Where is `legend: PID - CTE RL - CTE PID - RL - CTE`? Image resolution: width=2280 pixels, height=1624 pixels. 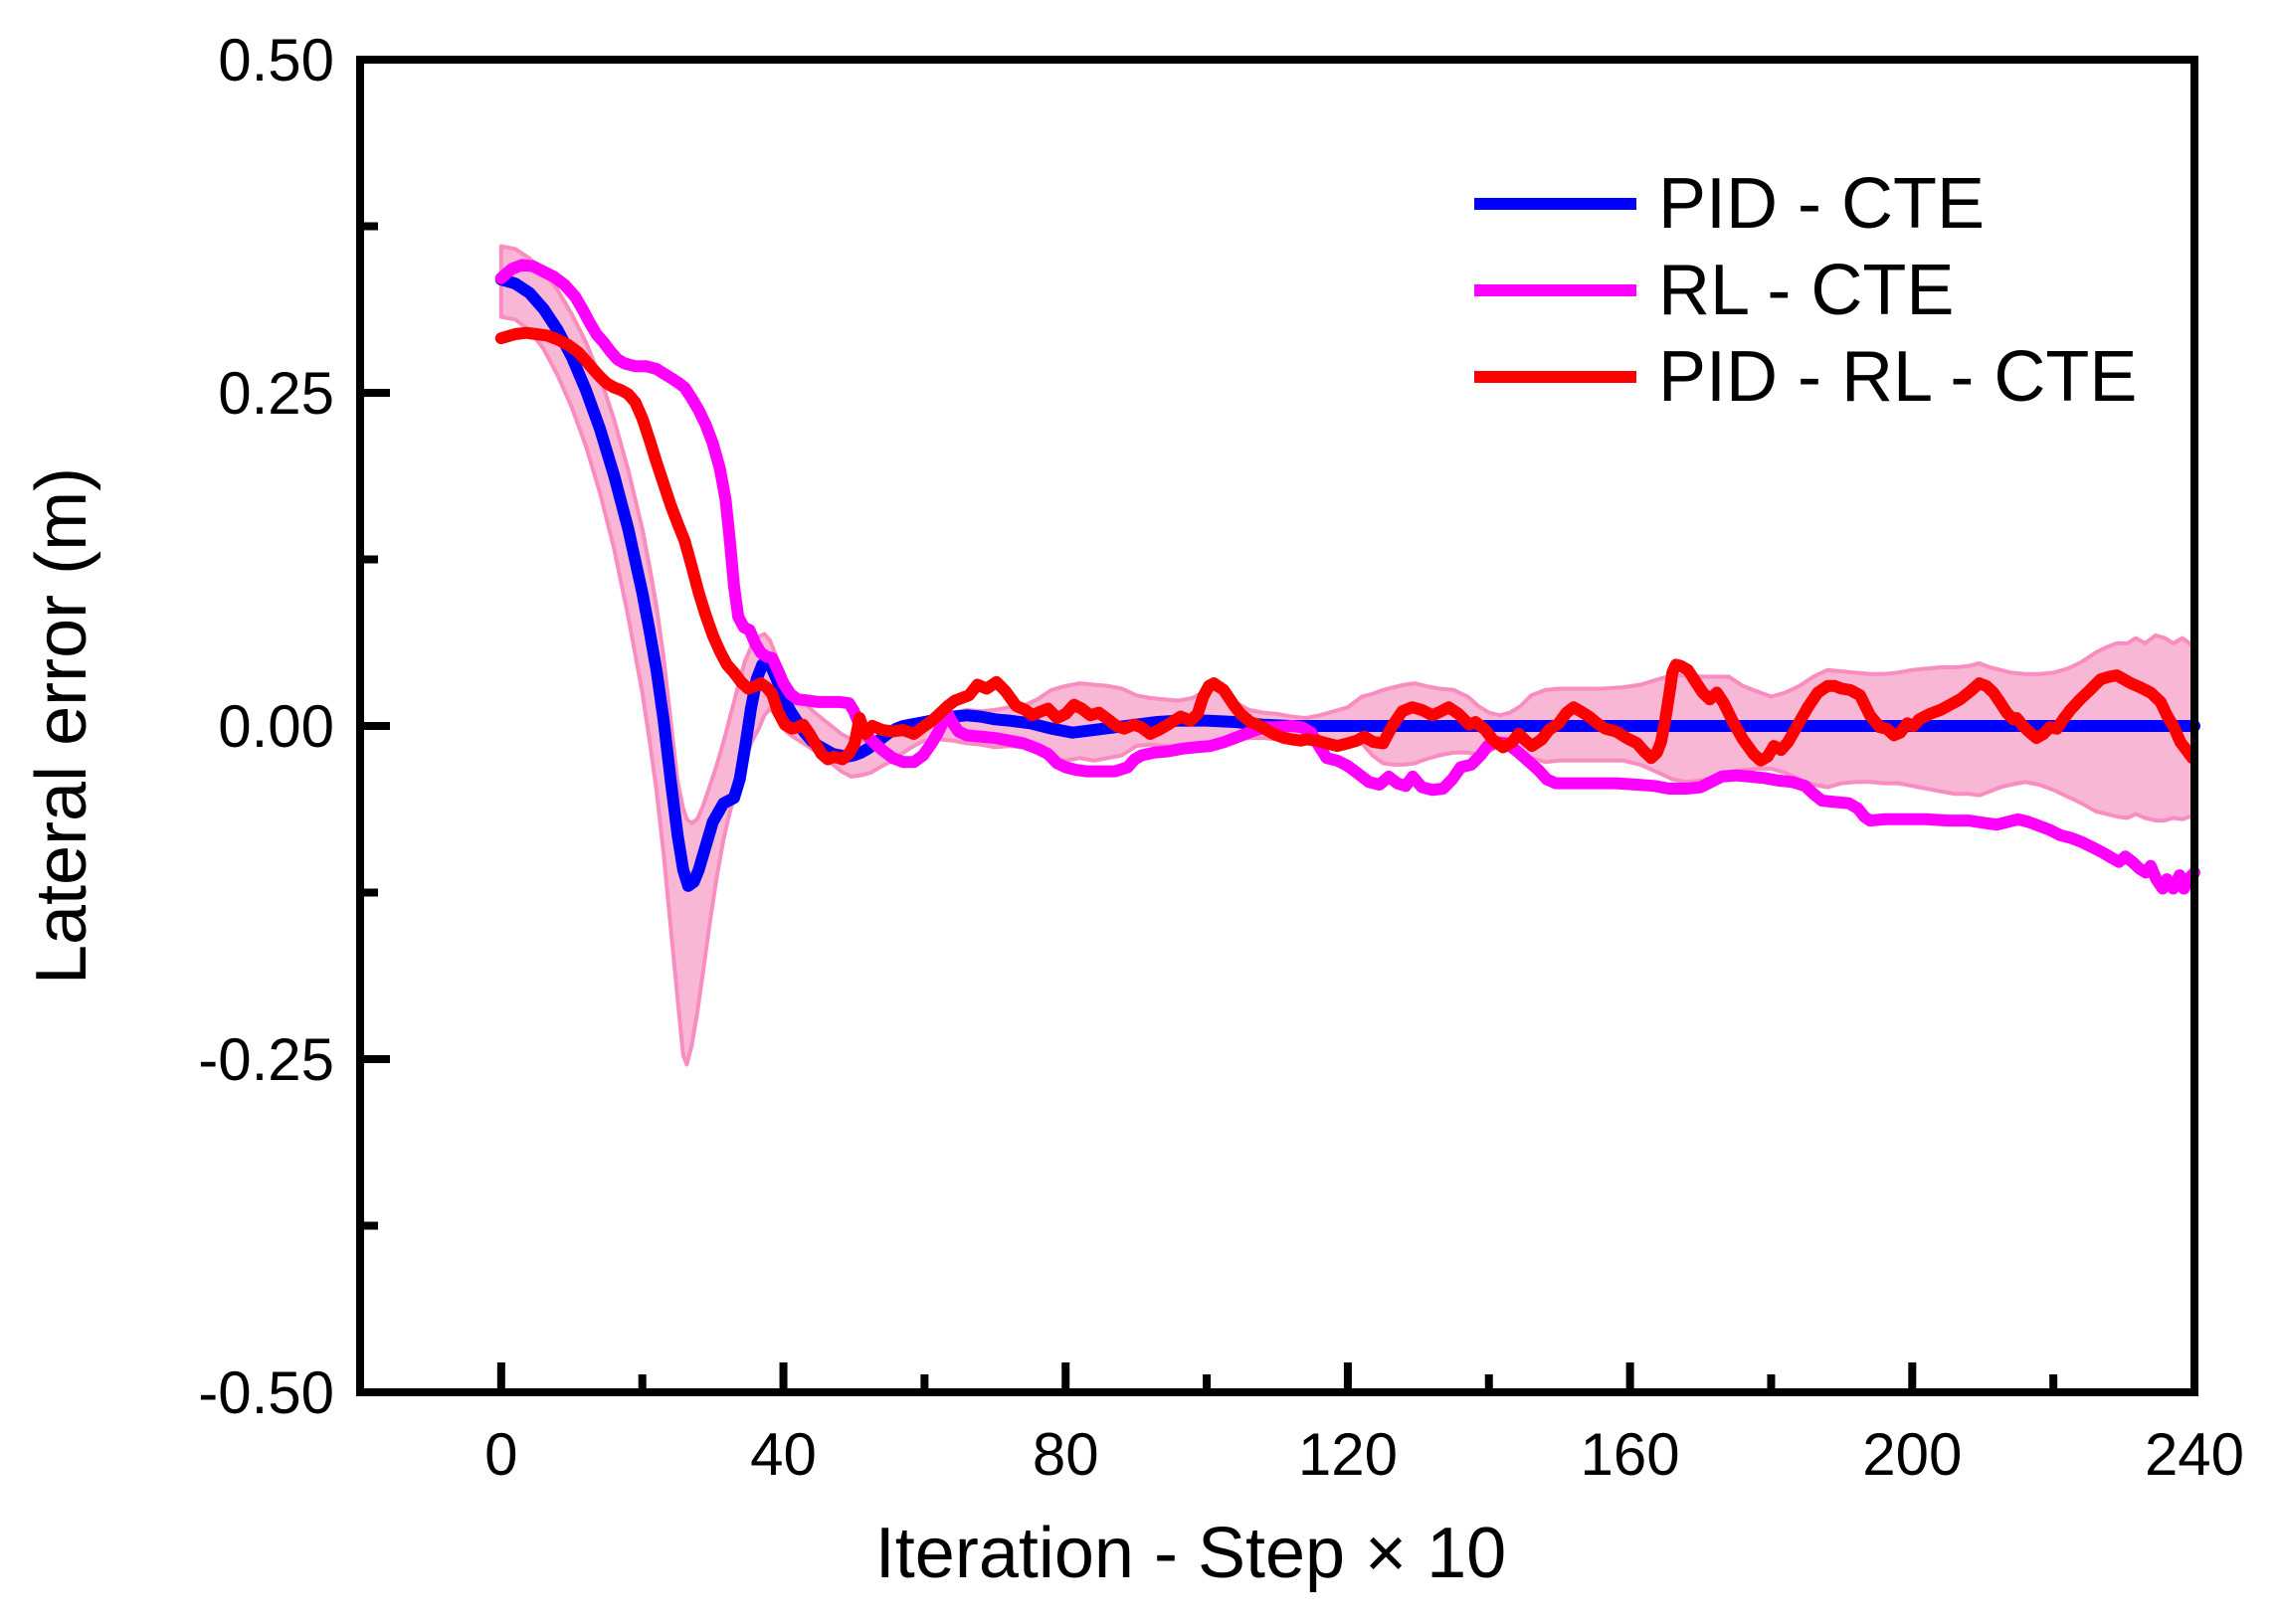
legend: PID - CTE RL - CTE PID - RL - CTE is located at coordinates (1805, 290).